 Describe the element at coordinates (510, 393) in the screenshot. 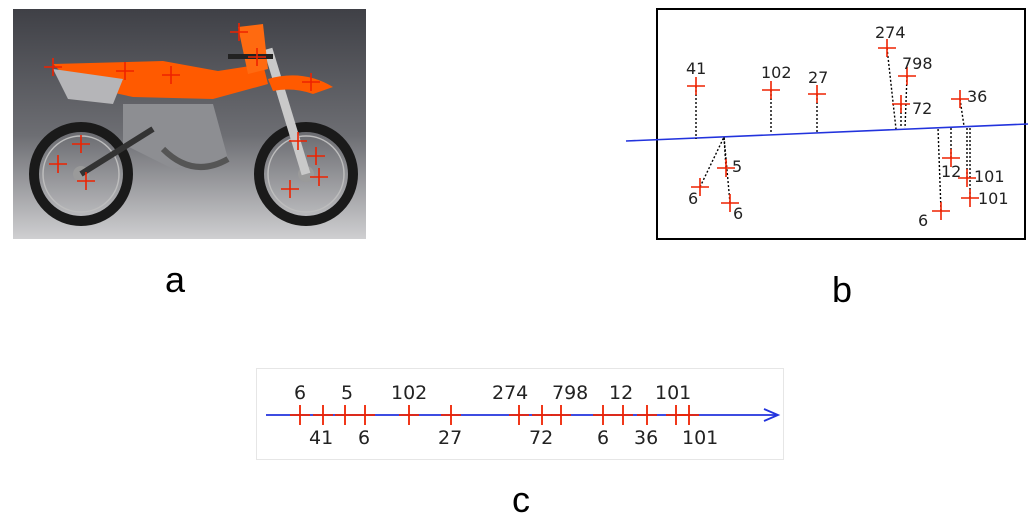

I see `panel-c-label-above: 274` at that location.